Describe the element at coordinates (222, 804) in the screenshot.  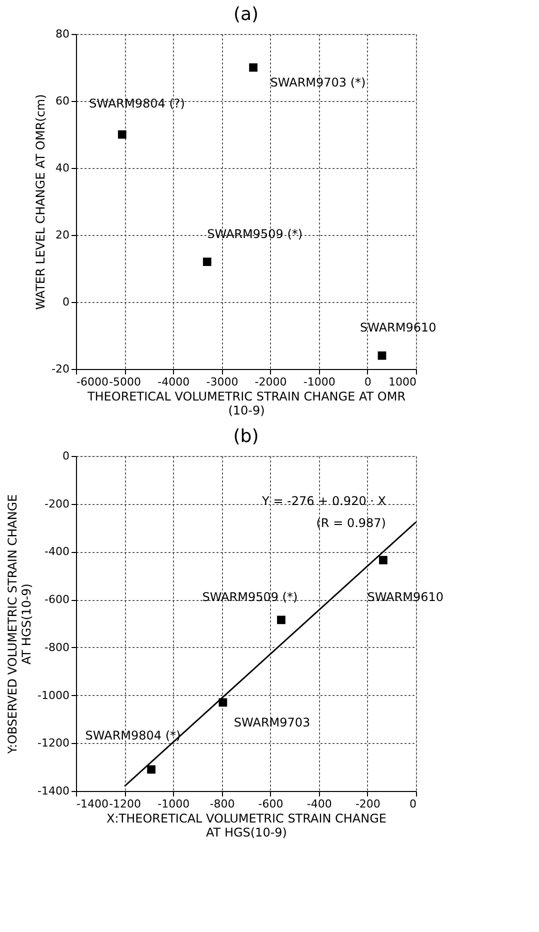
I see `x-tick-label: -800` at that location.